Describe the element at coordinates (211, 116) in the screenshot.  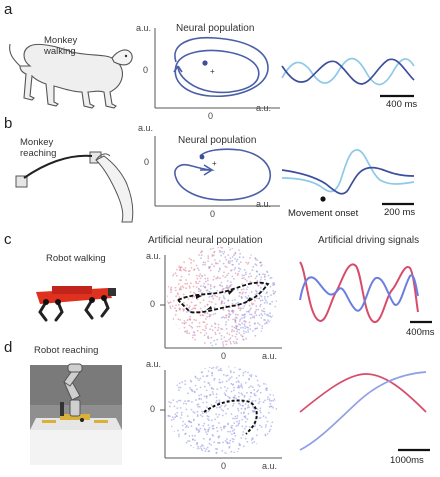
I see `panel-a-x-zero: 0` at that location.